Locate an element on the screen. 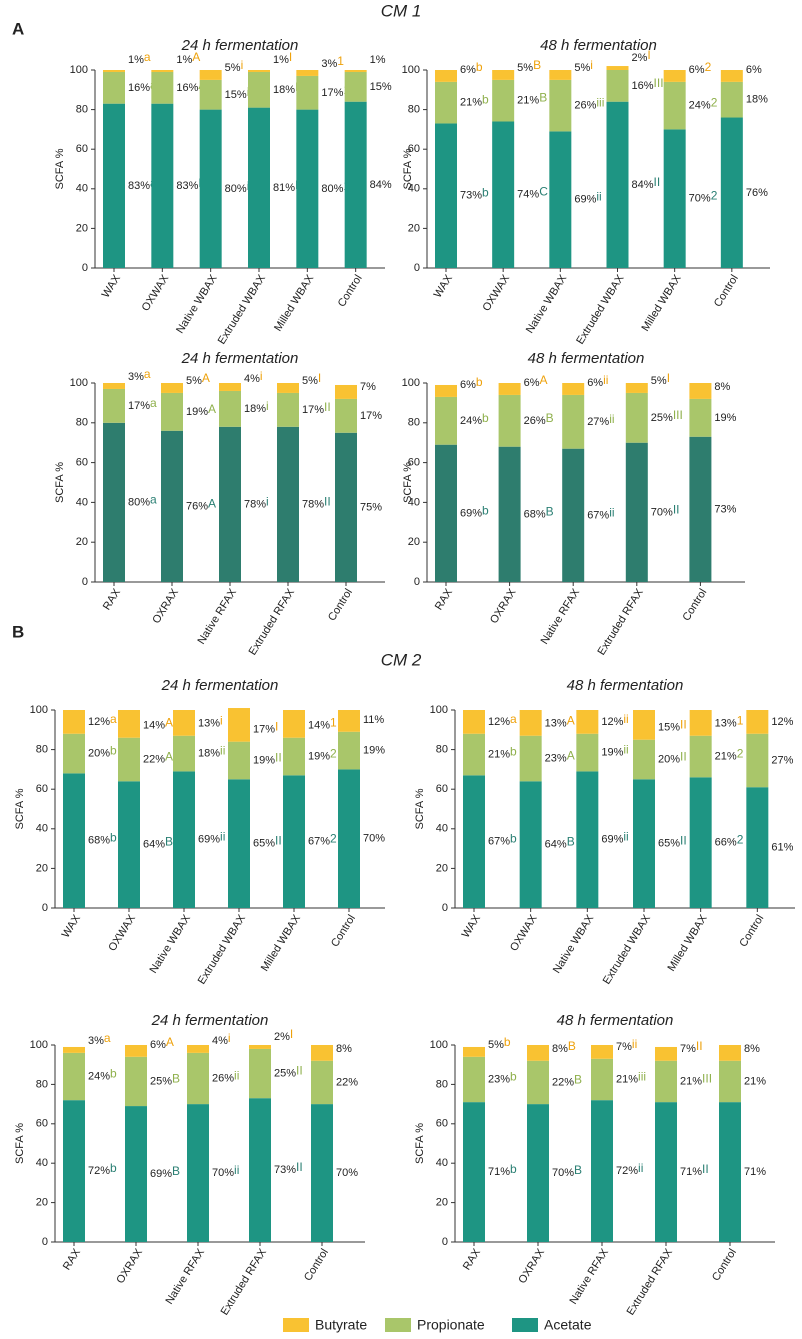  value-label: 64%B is located at coordinates (158, 843).